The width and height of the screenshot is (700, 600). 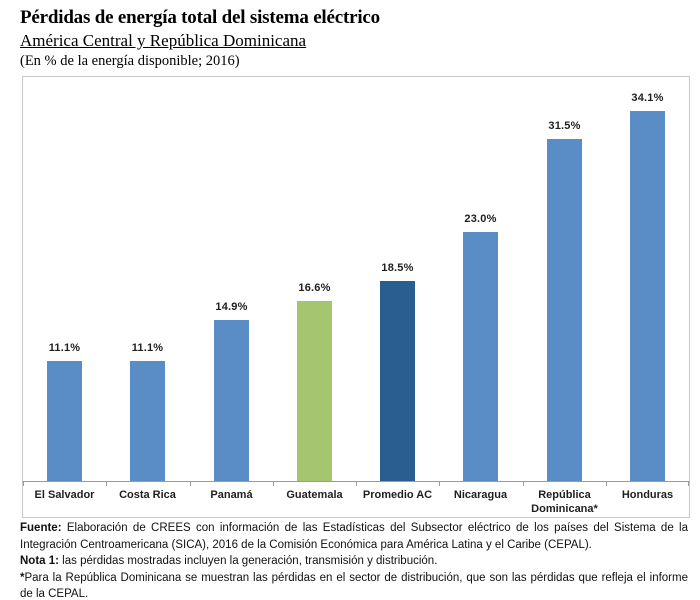 I want to click on x-axis-category-label: Panamá, so click(x=231, y=495).